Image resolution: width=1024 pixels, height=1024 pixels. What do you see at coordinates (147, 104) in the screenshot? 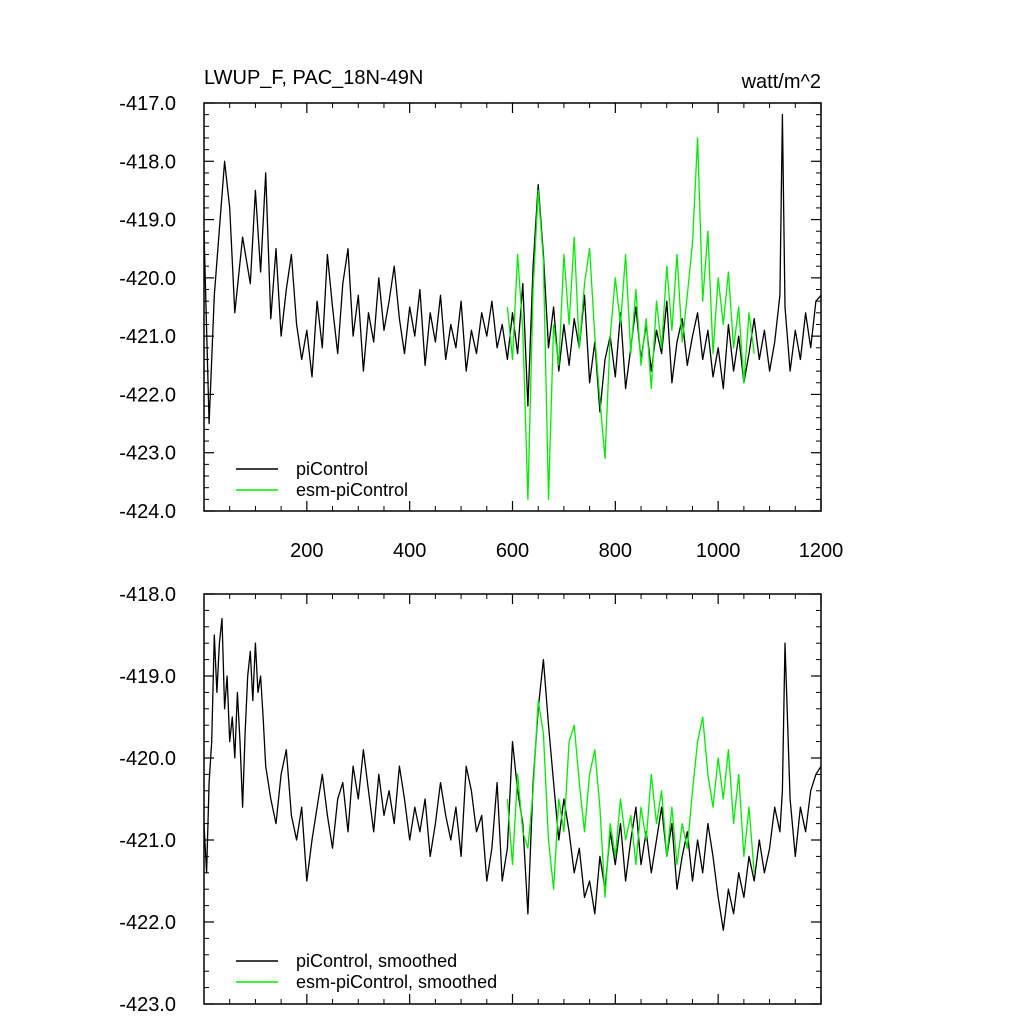
I see `top-ytick-label: -417.0` at bounding box center [147, 104].